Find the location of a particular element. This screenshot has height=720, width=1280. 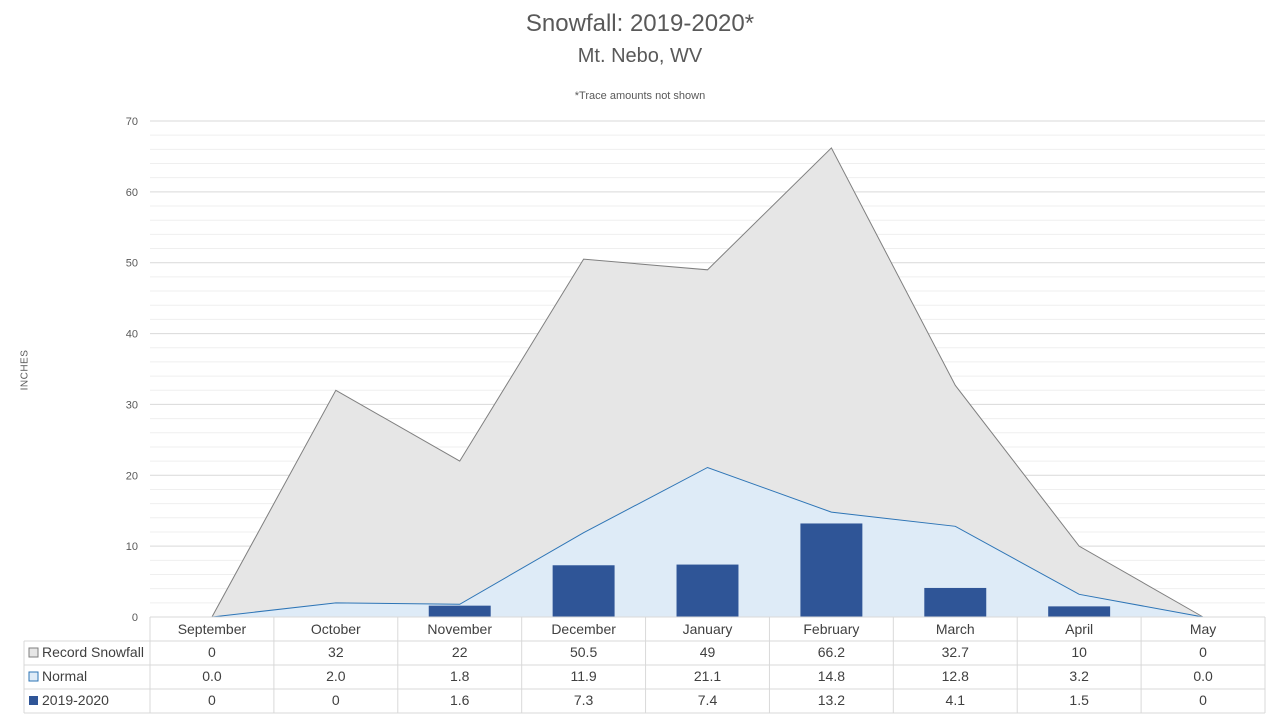

x-tick-label: March is located at coordinates (955, 629).